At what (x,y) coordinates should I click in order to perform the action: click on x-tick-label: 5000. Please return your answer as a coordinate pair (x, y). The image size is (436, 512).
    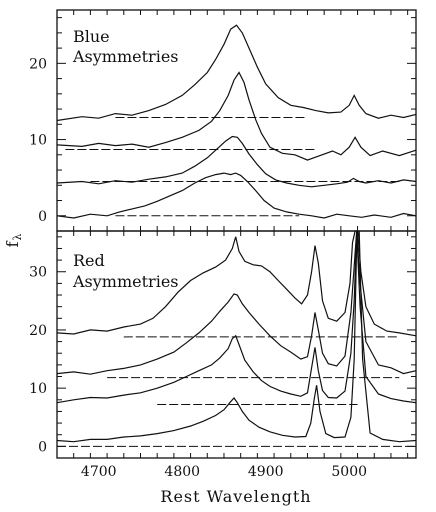
    Looking at the image, I should click on (349, 472).